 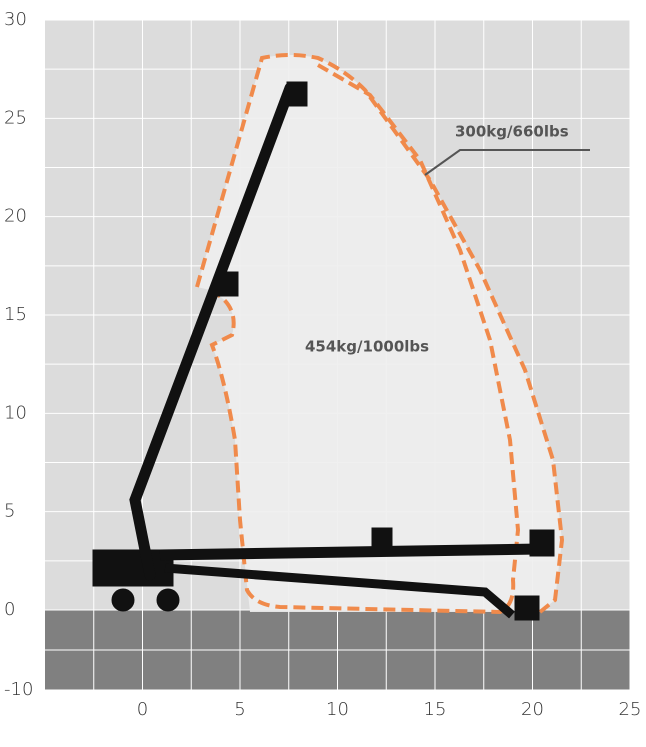 What do you see at coordinates (9, 511) in the screenshot?
I see `y-tick-label: 5` at bounding box center [9, 511].